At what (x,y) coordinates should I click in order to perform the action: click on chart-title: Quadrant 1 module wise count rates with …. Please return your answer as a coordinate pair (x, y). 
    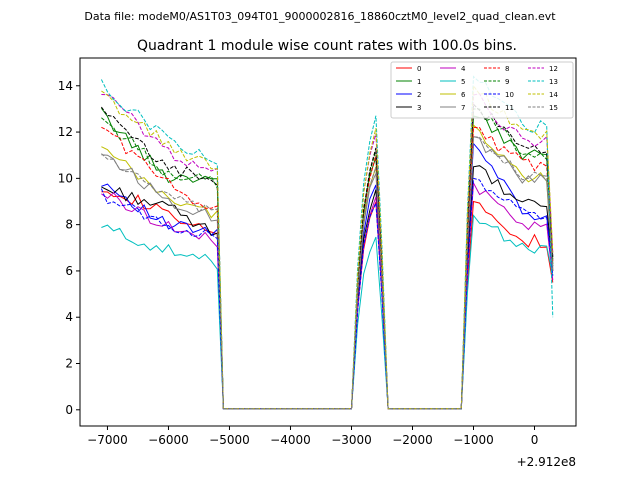
    Looking at the image, I should click on (327, 46).